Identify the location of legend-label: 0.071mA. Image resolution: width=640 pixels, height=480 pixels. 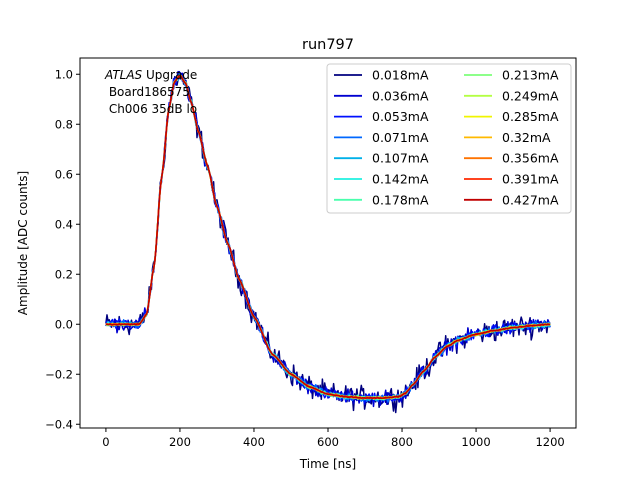
(400, 137).